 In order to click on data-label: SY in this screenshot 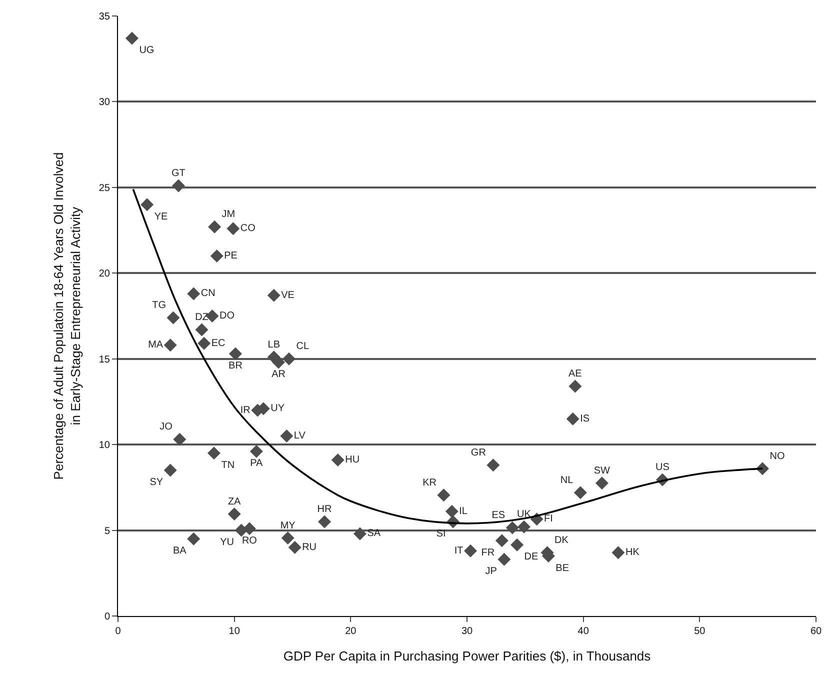, I will do `click(157, 482)`.